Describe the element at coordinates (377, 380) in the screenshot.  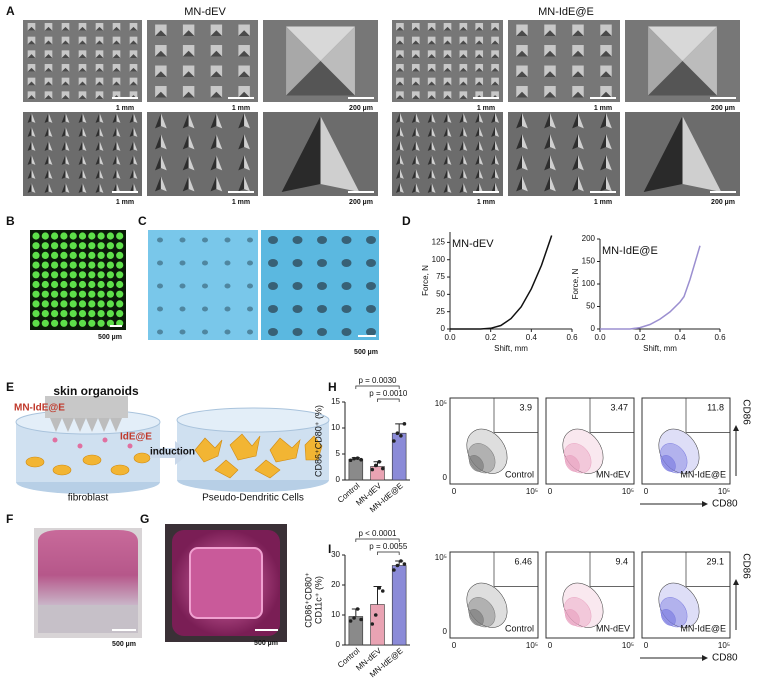
I see `p-value: p = 0.0030` at that location.